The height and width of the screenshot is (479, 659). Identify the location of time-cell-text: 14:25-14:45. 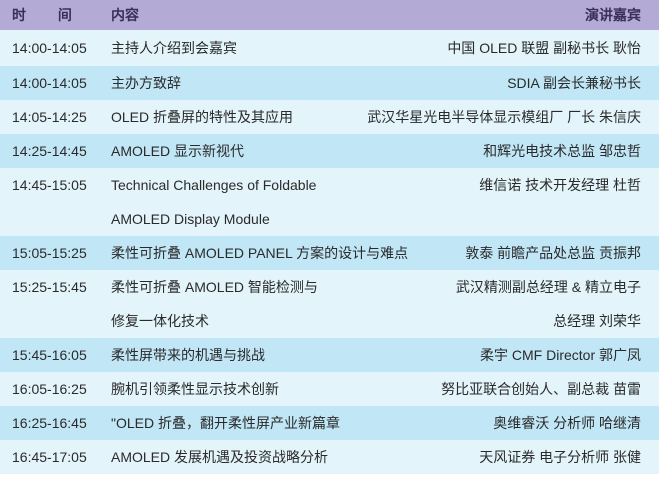
(49, 151).